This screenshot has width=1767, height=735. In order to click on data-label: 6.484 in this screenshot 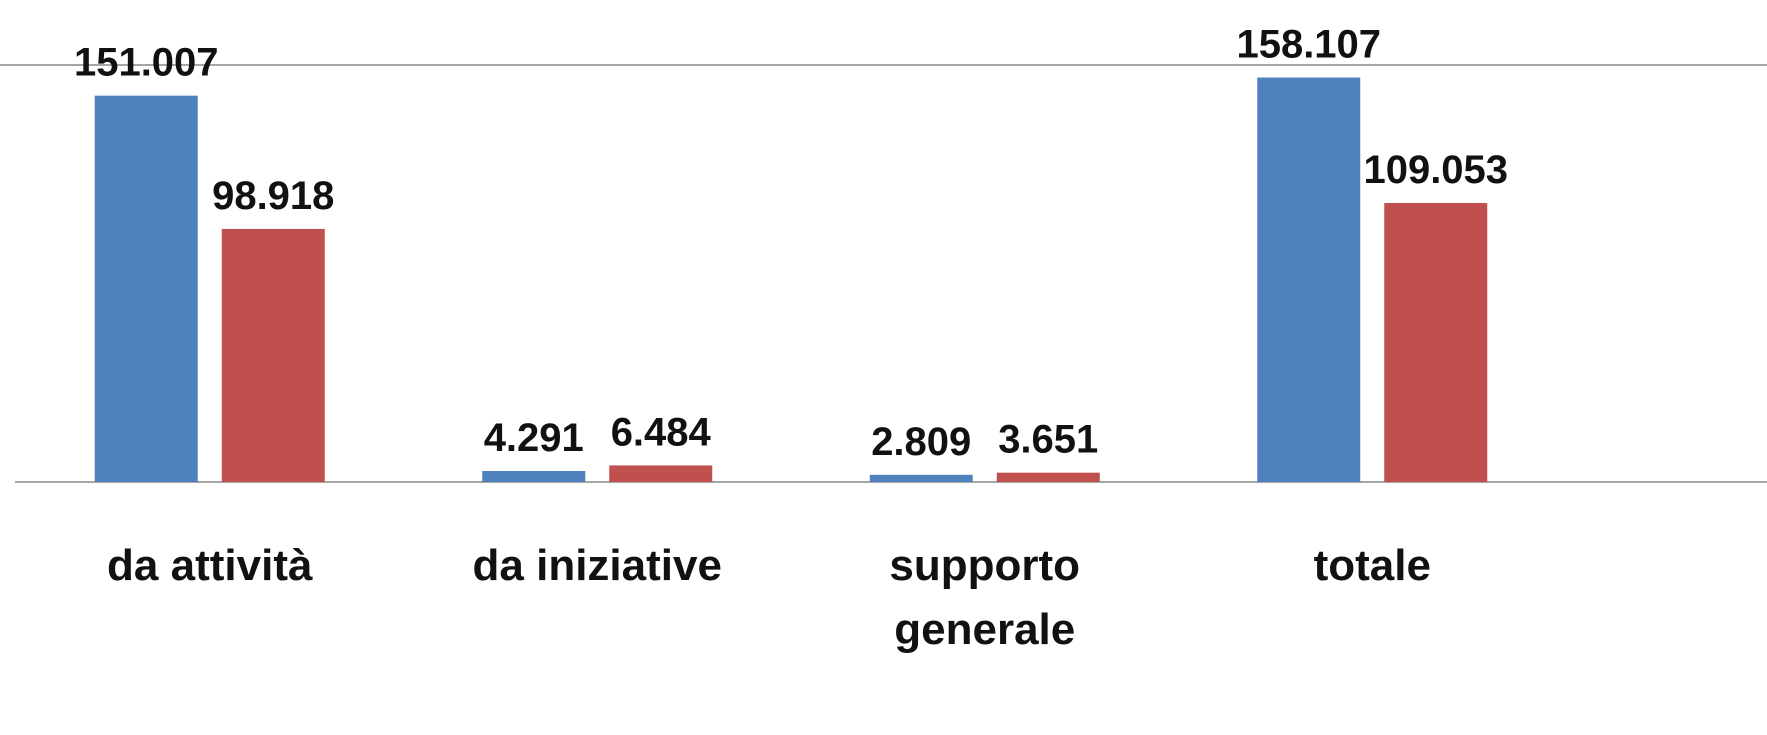, I will do `click(661, 432)`.